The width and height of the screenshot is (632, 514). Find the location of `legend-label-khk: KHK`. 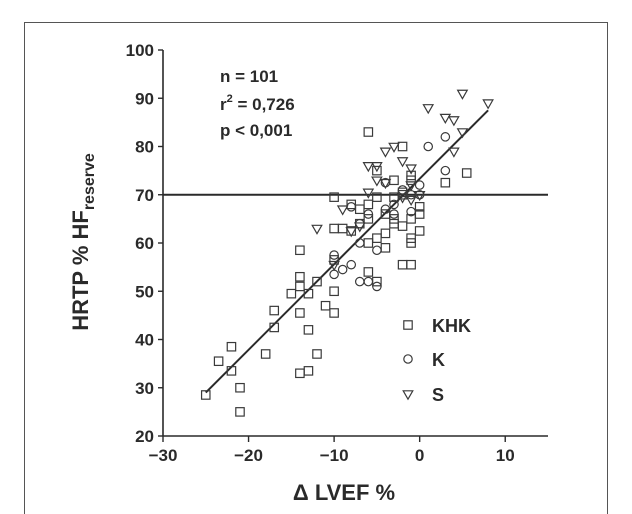

legend-label-khk: KHK is located at coordinates (451, 326).